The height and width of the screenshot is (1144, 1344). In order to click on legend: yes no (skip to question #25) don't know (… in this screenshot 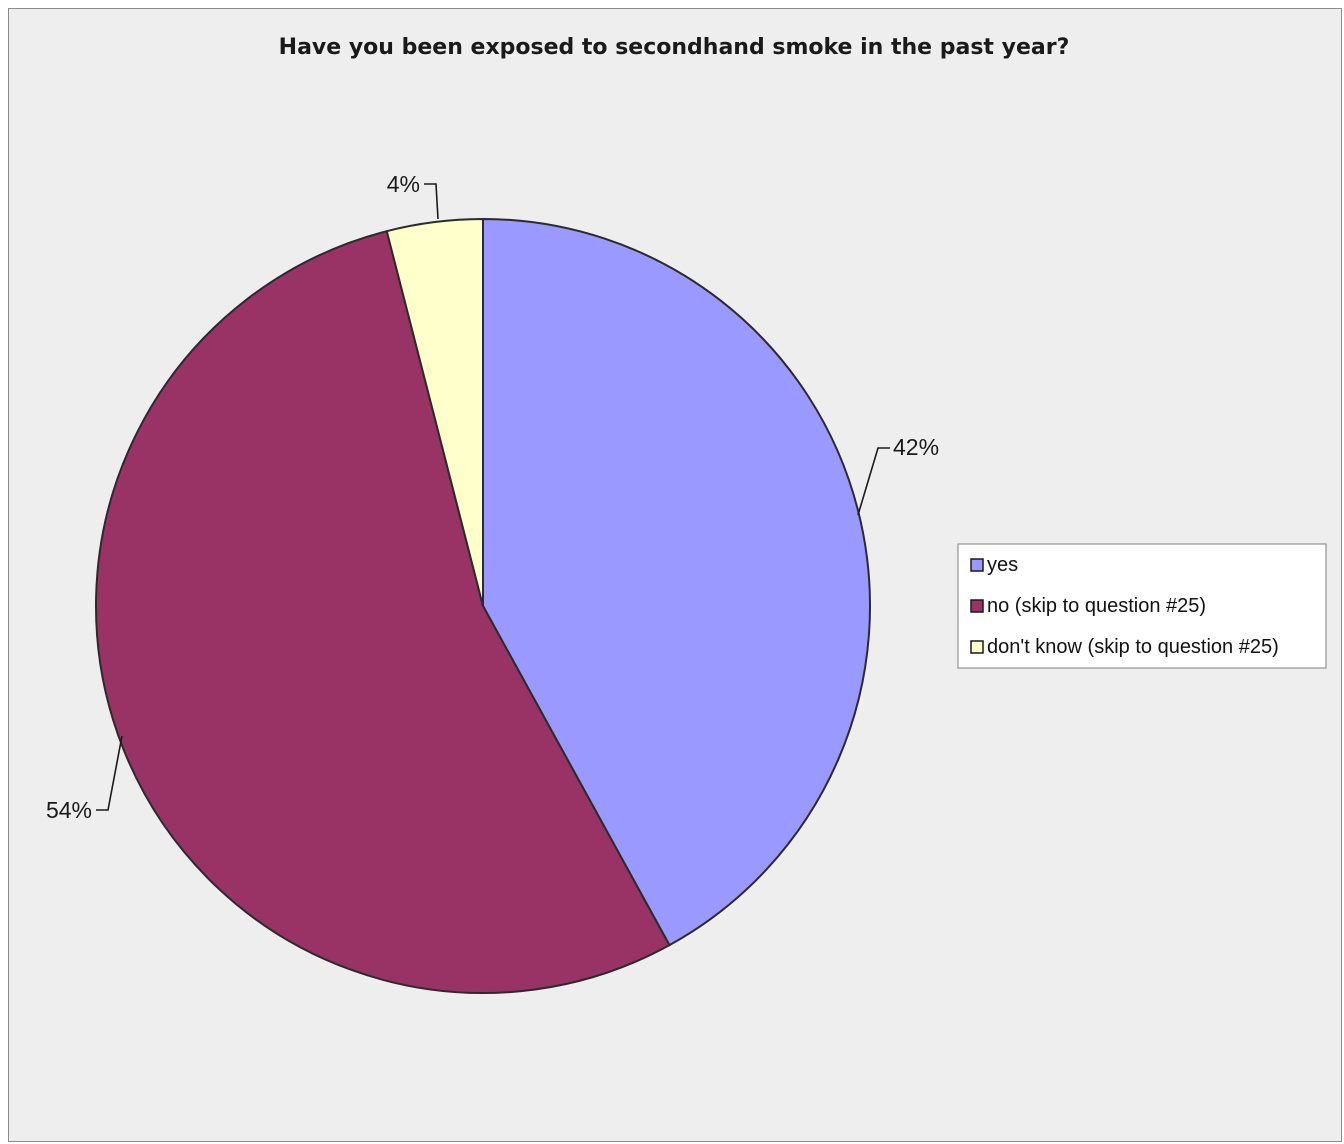, I will do `click(1142, 606)`.